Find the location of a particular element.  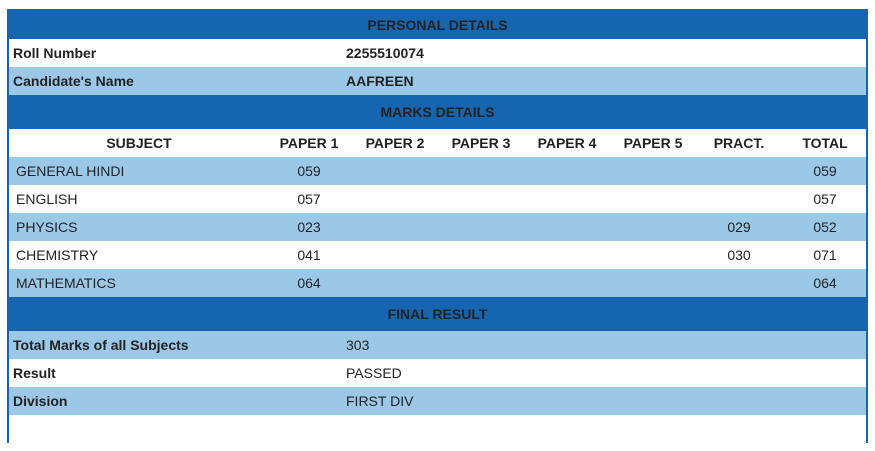

subject-name: PHYSICS is located at coordinates (47, 227).